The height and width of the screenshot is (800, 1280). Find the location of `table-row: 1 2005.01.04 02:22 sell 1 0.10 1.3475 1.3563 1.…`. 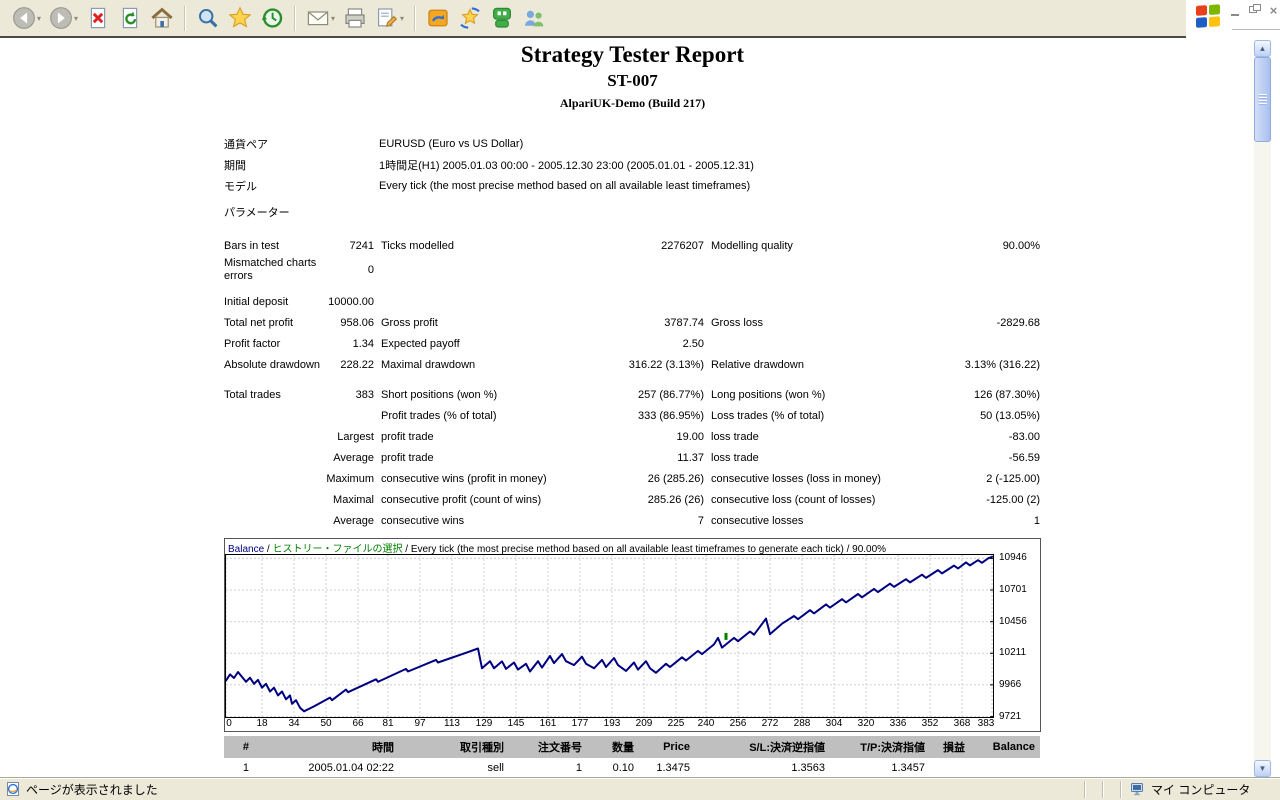

table-row: 1 2005.01.04 02:22 sell 1 0.10 1.3475 1.3563 1.… is located at coordinates (632, 768).